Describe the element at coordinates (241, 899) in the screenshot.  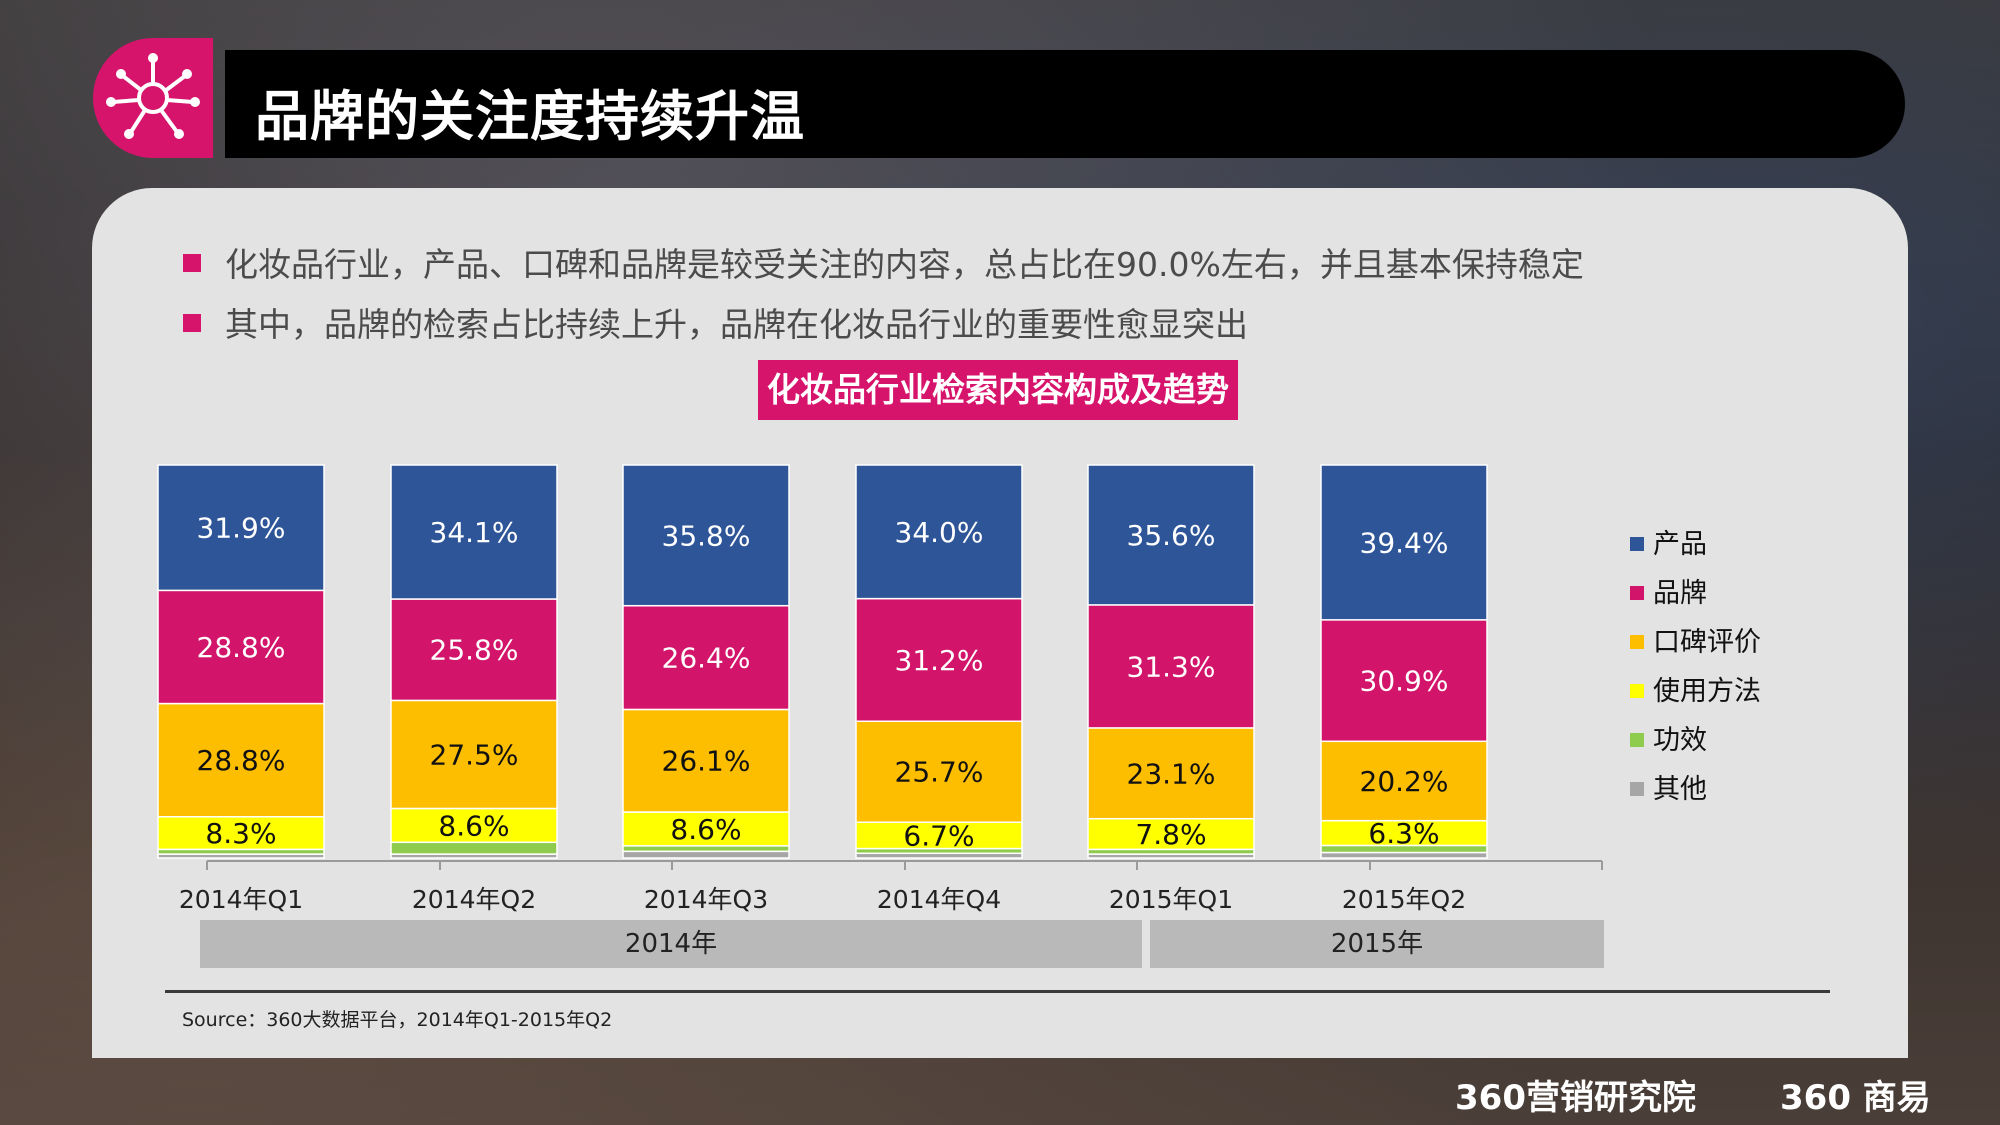
I see `x-tick-label: 2014年Q1` at that location.